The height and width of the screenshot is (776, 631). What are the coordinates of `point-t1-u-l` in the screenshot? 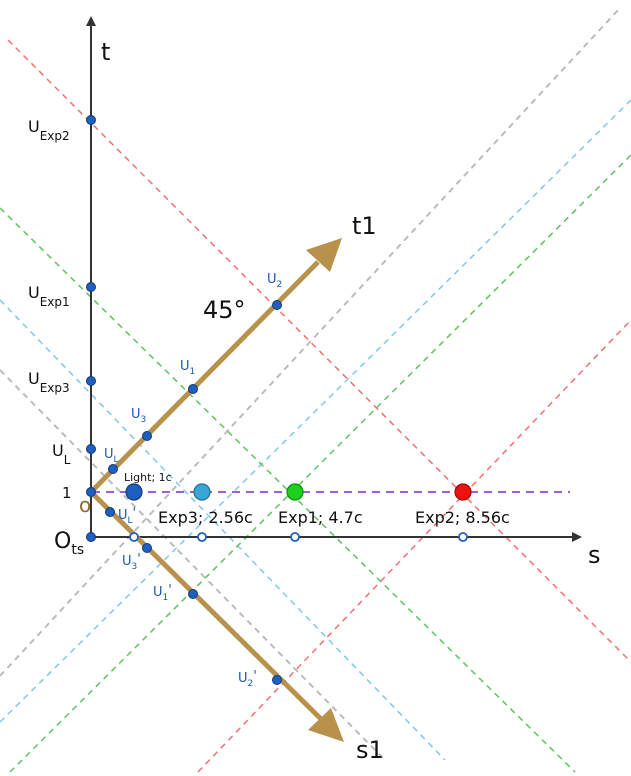 It's located at (113, 469).